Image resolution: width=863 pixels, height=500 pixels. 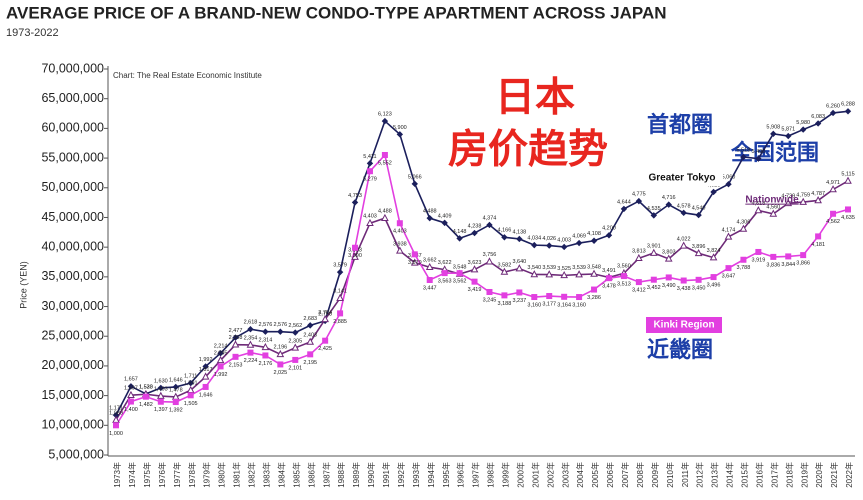 What do you see at coordinates (788, 197) in the screenshot?
I see `data-label: 4,739` at bounding box center [788, 197].